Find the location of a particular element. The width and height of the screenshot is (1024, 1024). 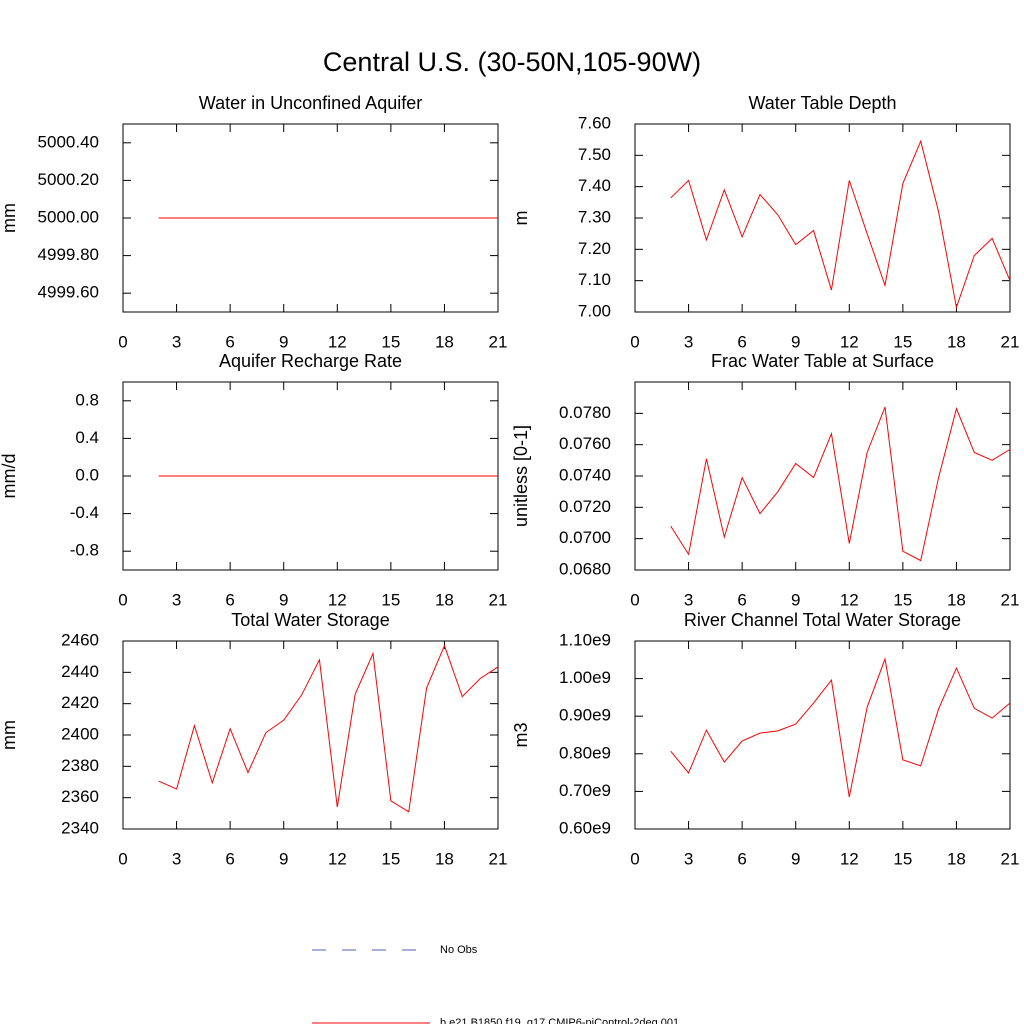

y-tick-label: 5000.40 is located at coordinates (68, 141).